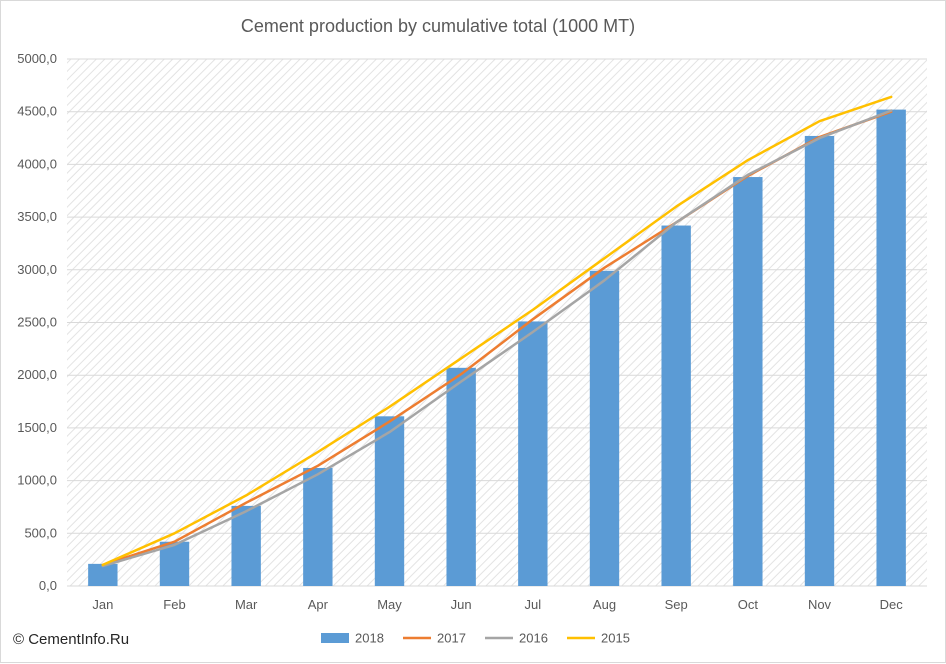 The height and width of the screenshot is (664, 946). I want to click on x-tick-label: Jul, so click(533, 604).